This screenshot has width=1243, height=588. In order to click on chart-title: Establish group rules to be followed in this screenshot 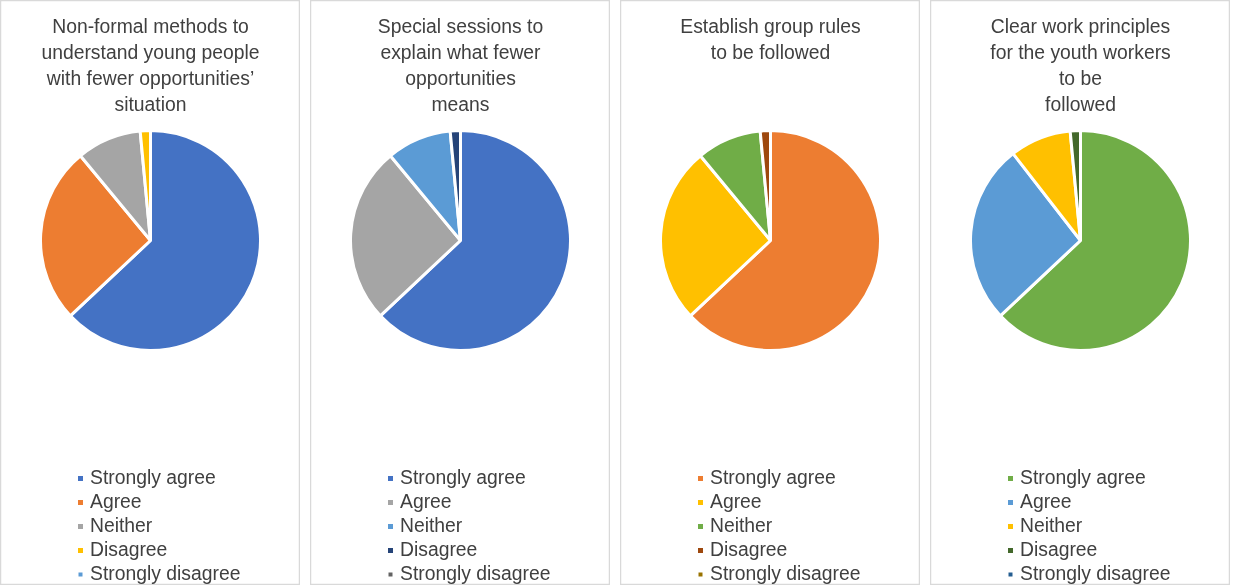, I will do `click(770, 39)`.